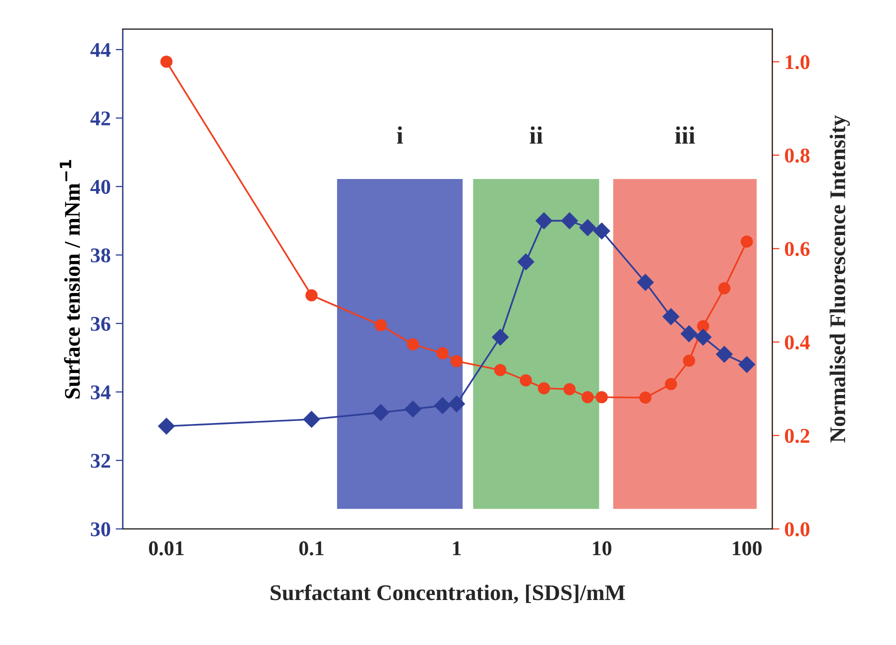 The width and height of the screenshot is (896, 645). I want to click on x-tick-label: 10, so click(602, 548).